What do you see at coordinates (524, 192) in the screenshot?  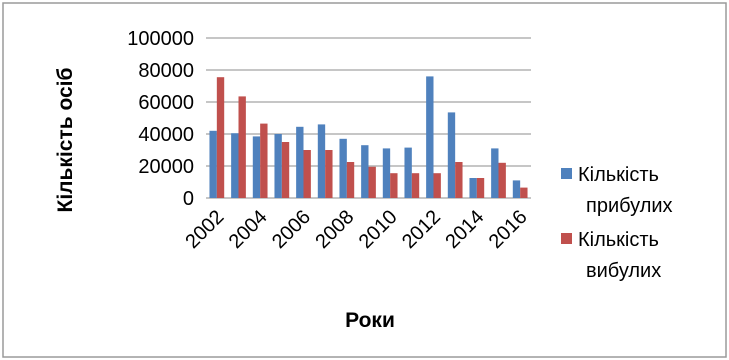 I see `bar-series-2-2016` at bounding box center [524, 192].